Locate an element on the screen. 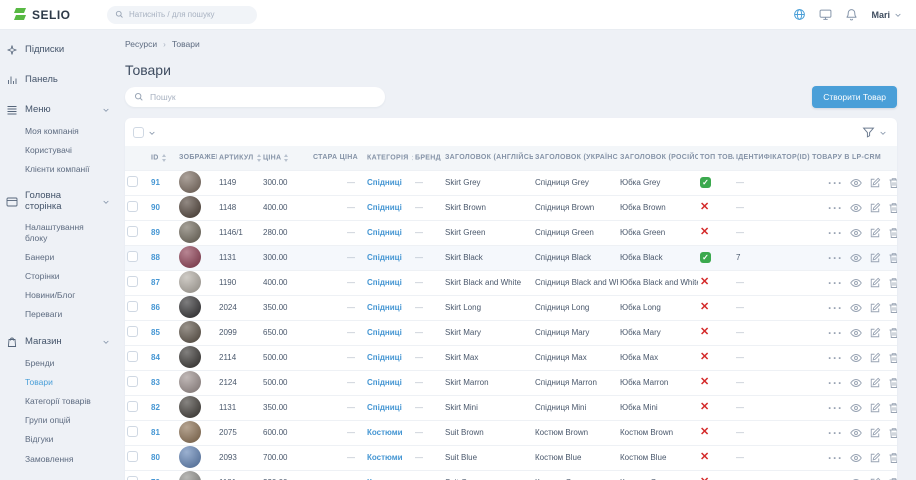 Image resolution: width=916 pixels, height=480 pixels. desktop-icon is located at coordinates (825, 14).